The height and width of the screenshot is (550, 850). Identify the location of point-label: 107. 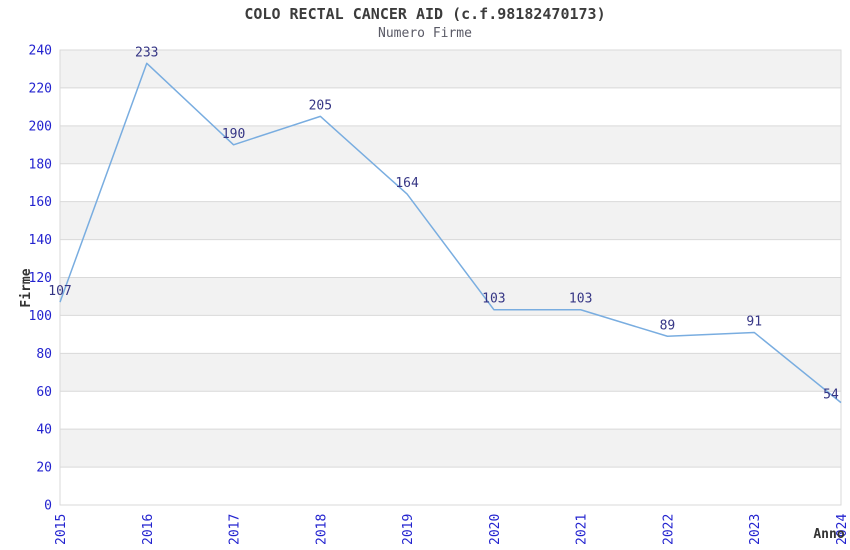
(59, 291).